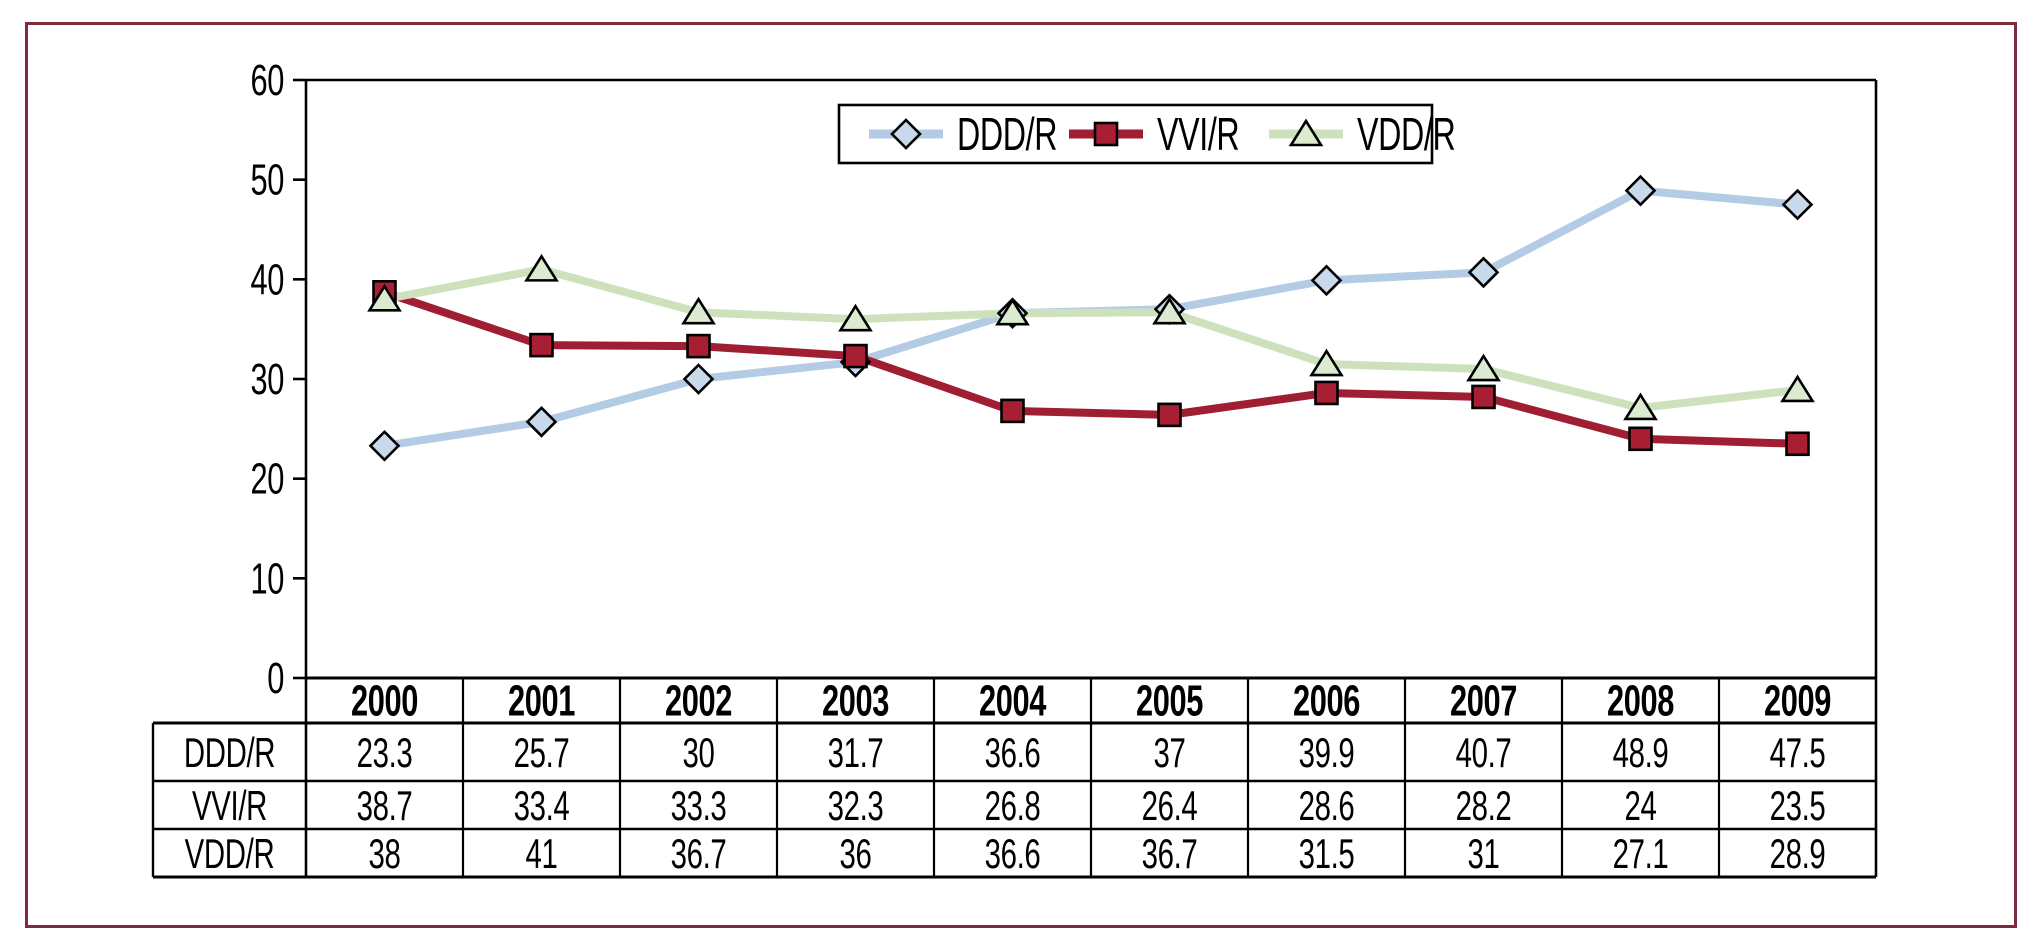 The image size is (2037, 941). What do you see at coordinates (1483, 854) in the screenshot?
I see `table-cell-value: 31` at bounding box center [1483, 854].